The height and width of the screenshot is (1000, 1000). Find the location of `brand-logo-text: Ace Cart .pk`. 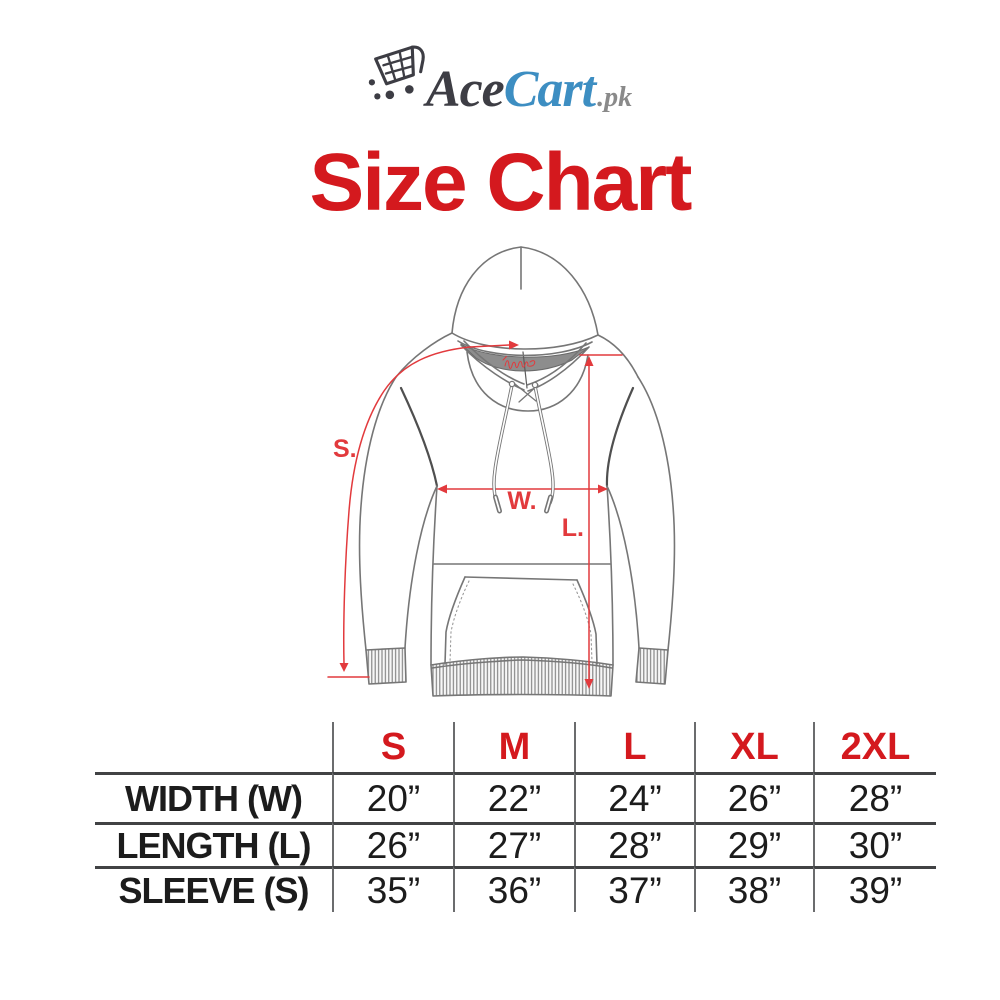

brand-logo-text: Ace Cart .pk is located at coordinates (529, 81).